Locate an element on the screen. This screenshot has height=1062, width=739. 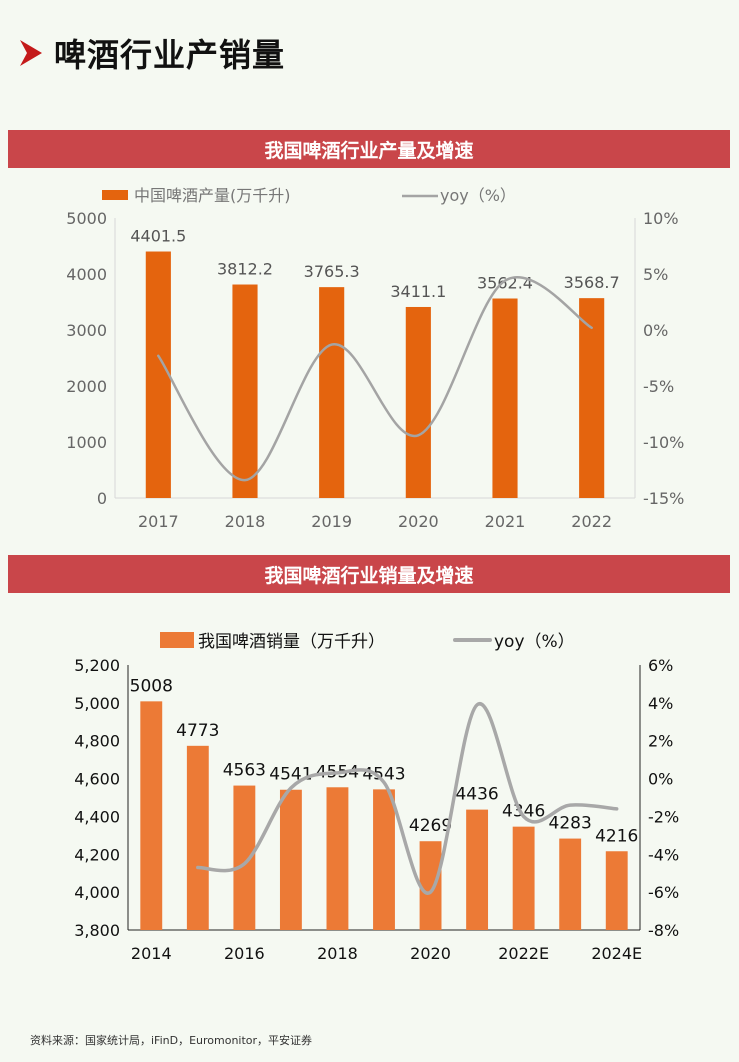
bar-data-label: 4436 is located at coordinates (476, 795).